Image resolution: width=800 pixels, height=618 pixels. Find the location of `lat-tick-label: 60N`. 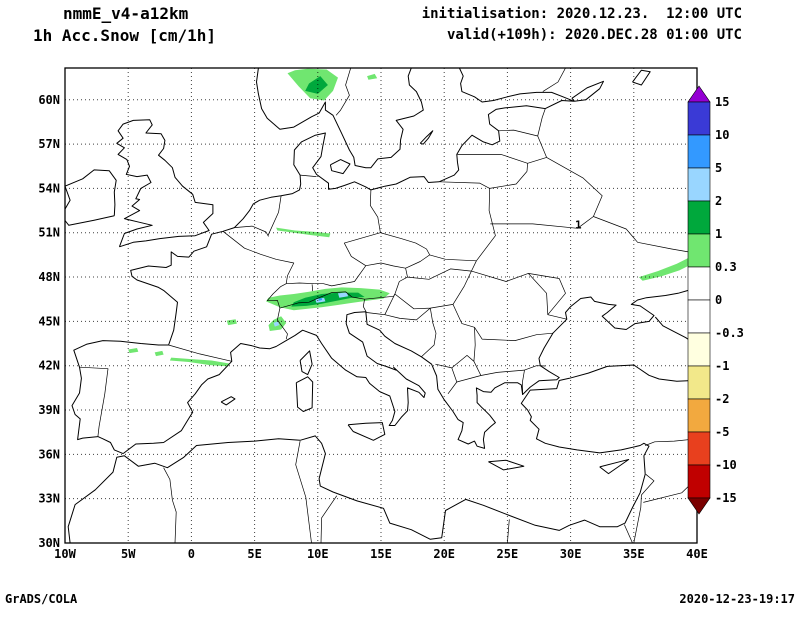

lat-tick-label: 60N is located at coordinates (49, 100).